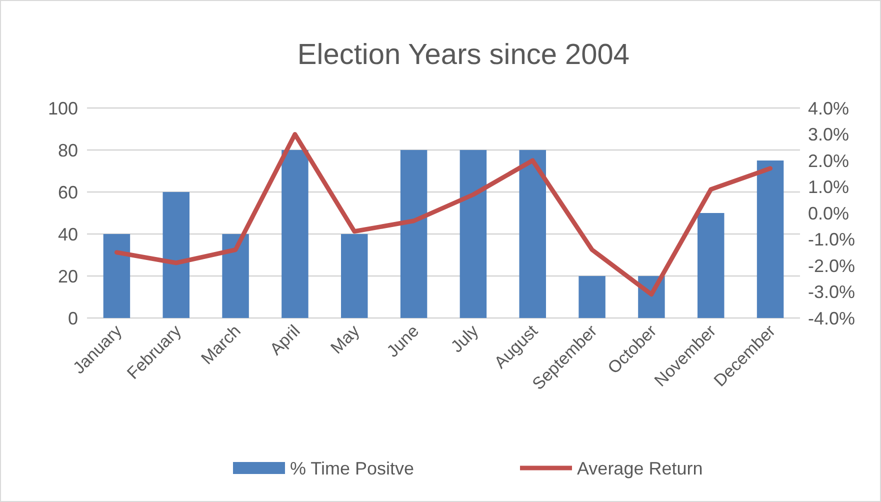 This screenshot has height=502, width=881. I want to click on y-tick-label: 20, so click(68, 276).